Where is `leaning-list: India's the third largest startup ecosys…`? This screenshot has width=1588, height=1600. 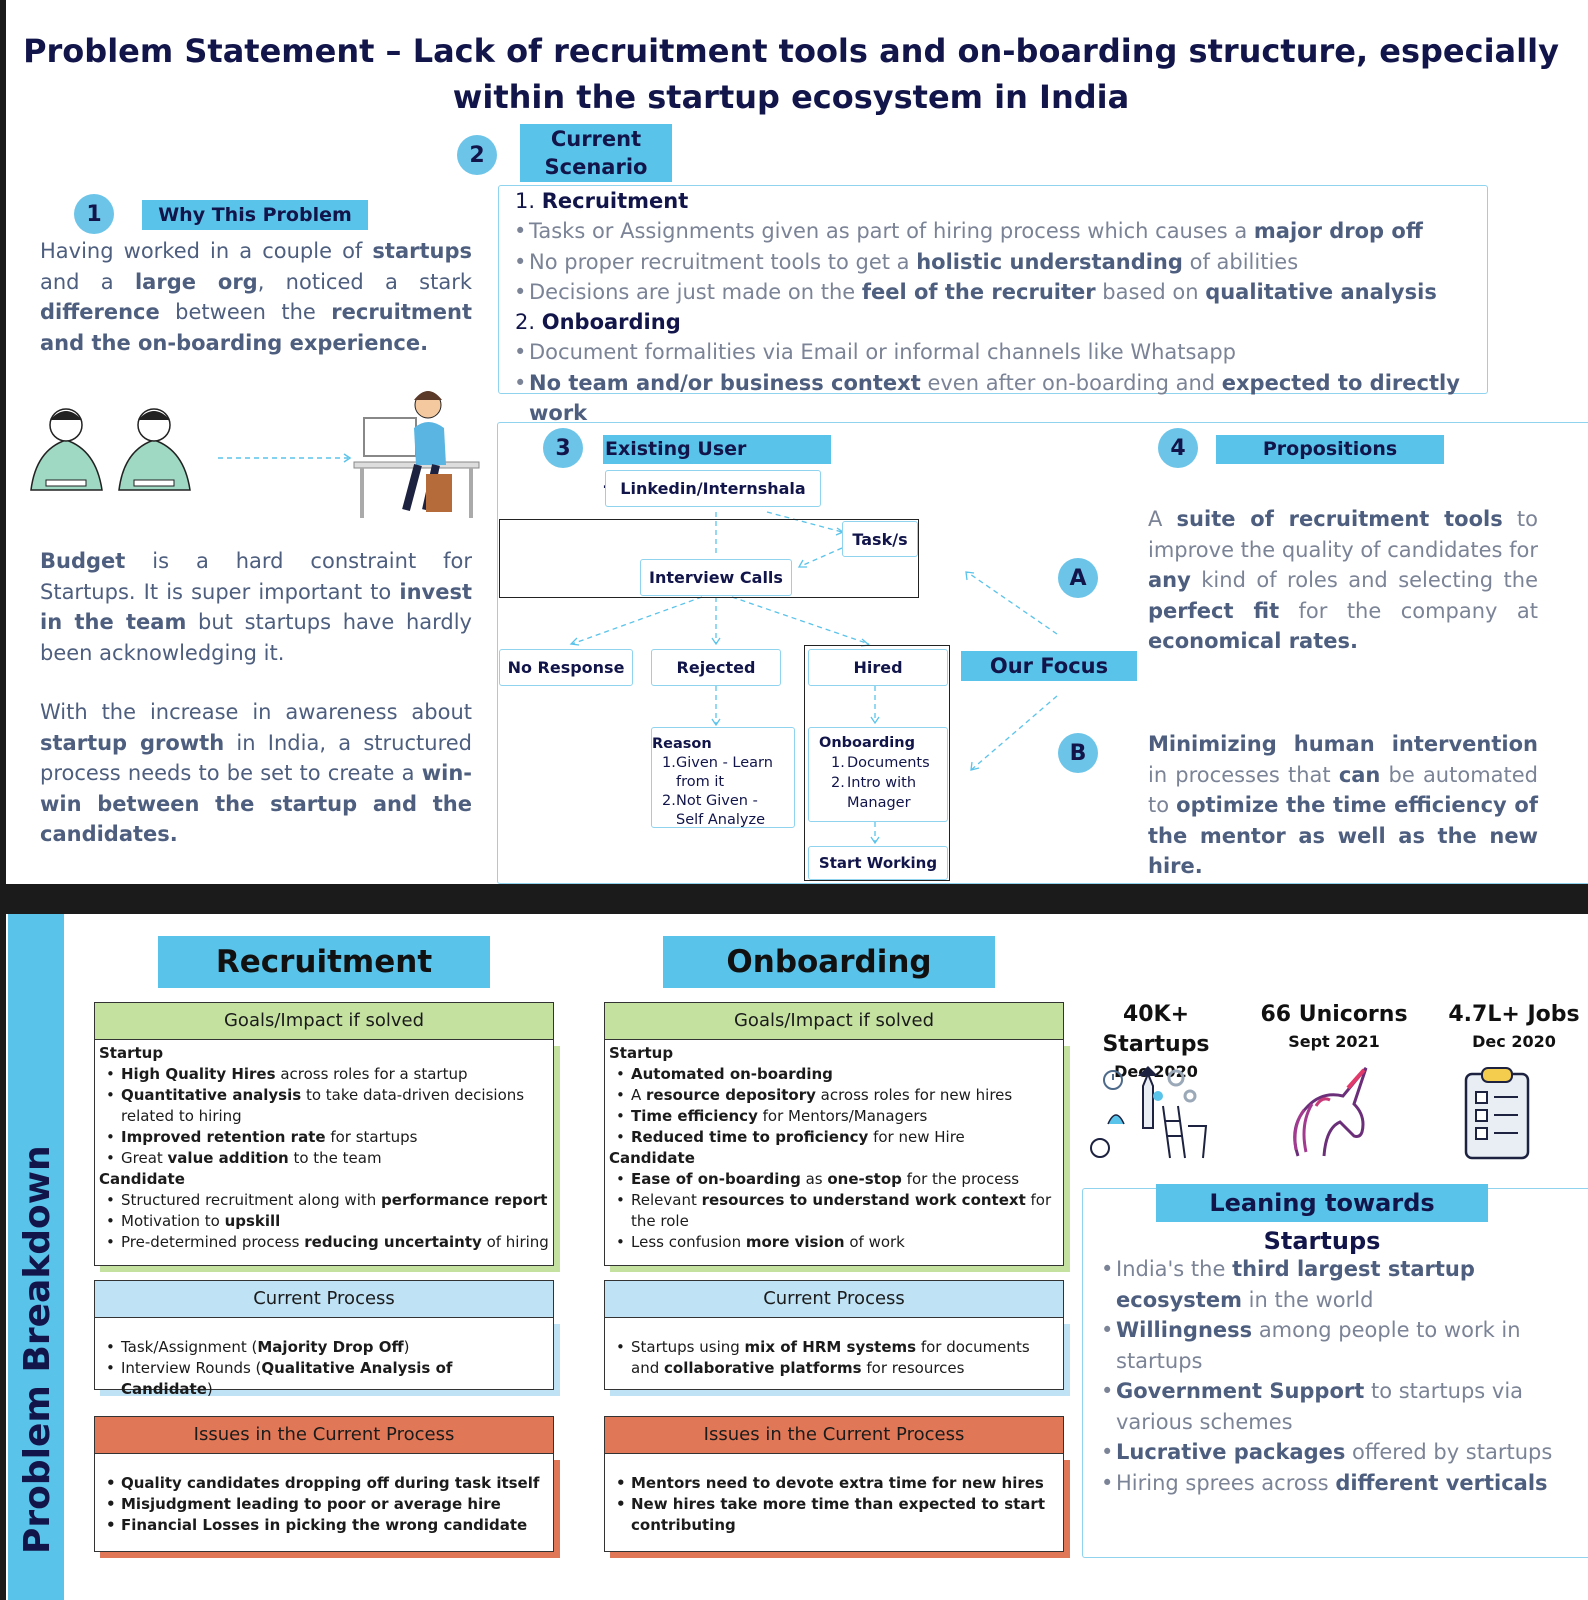
leaning-list: India's the third largest startup ecosys… is located at coordinates (1324, 1376).